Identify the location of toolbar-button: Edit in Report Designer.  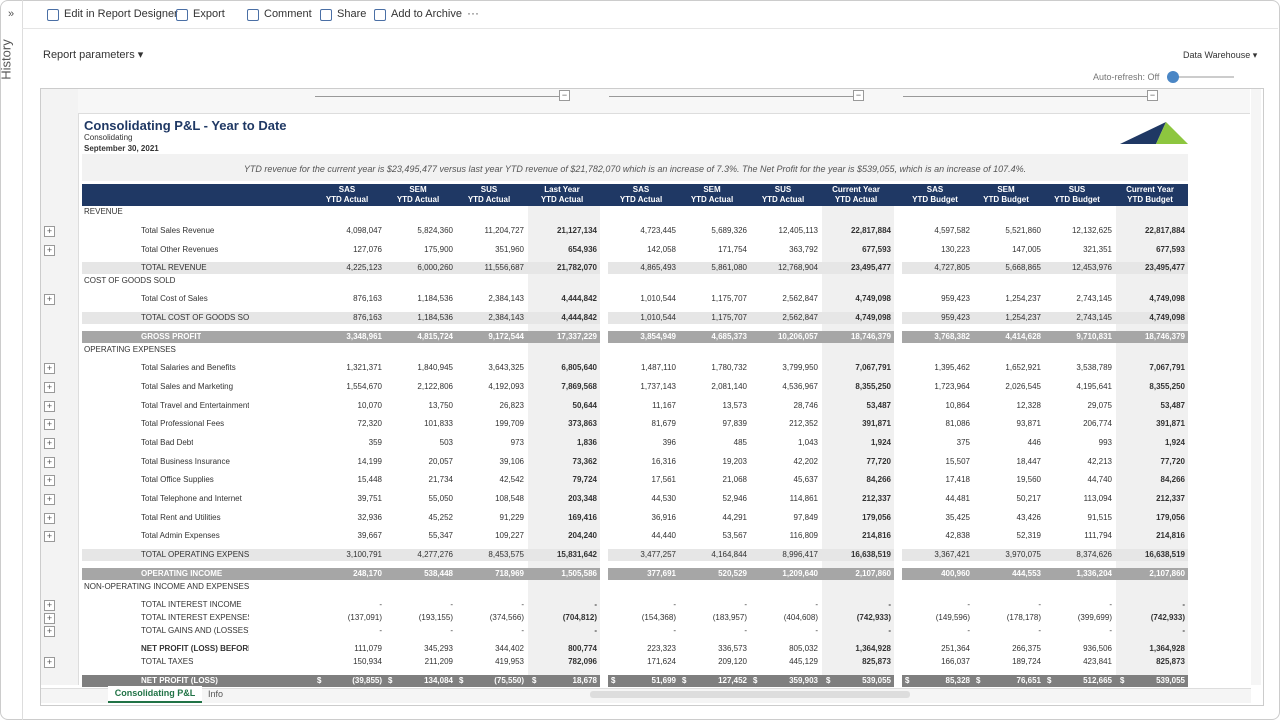
(121, 14).